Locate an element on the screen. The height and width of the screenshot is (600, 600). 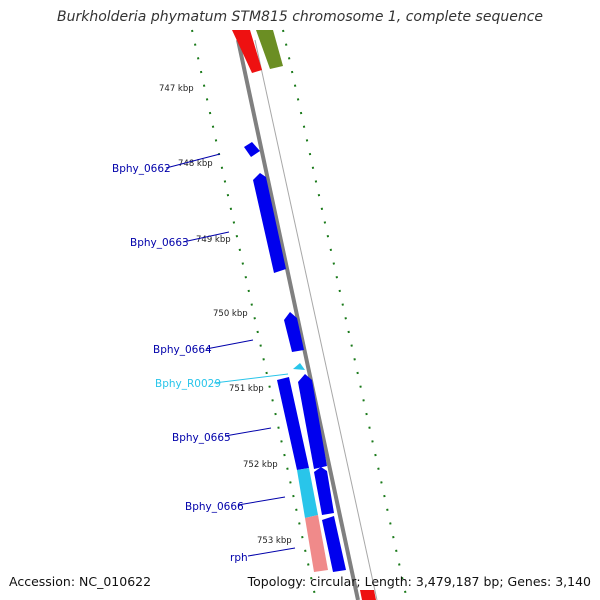
gene-feature-bphy-0666-a is located at coordinates (307, 493).